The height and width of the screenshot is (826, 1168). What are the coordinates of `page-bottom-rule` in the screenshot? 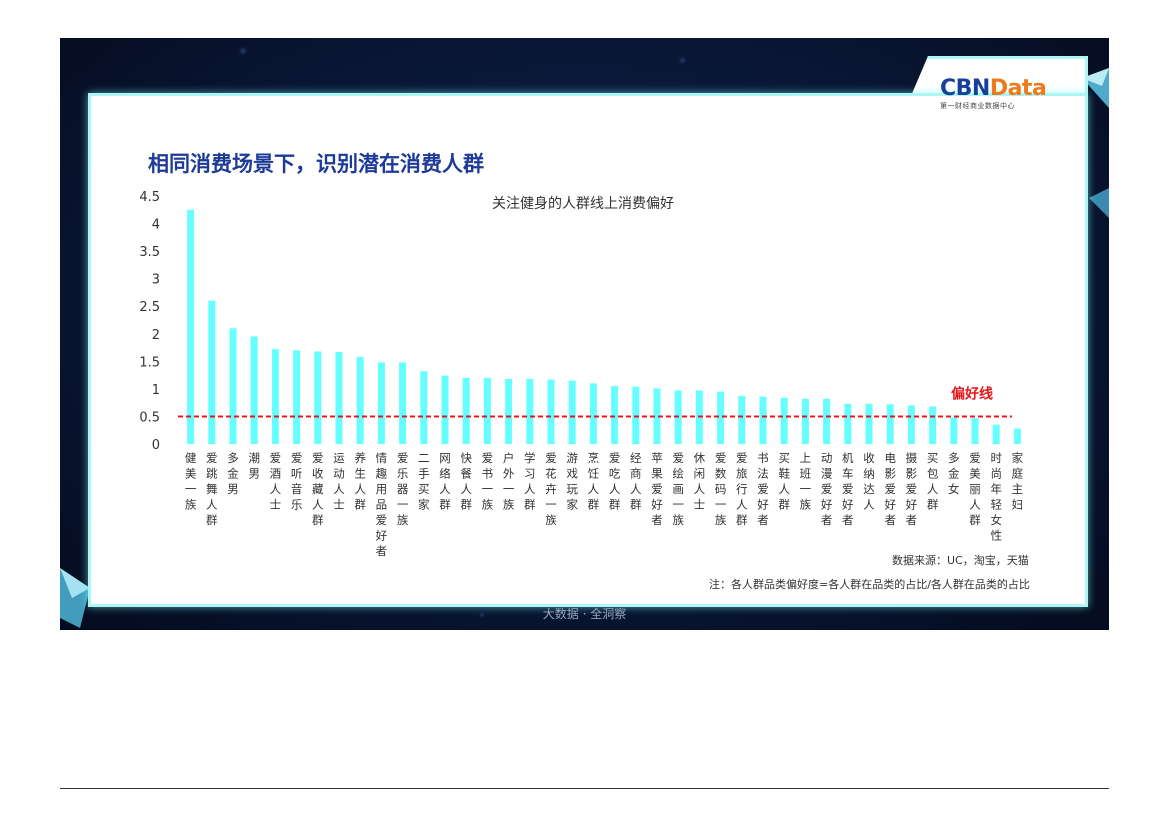 It's located at (584, 788).